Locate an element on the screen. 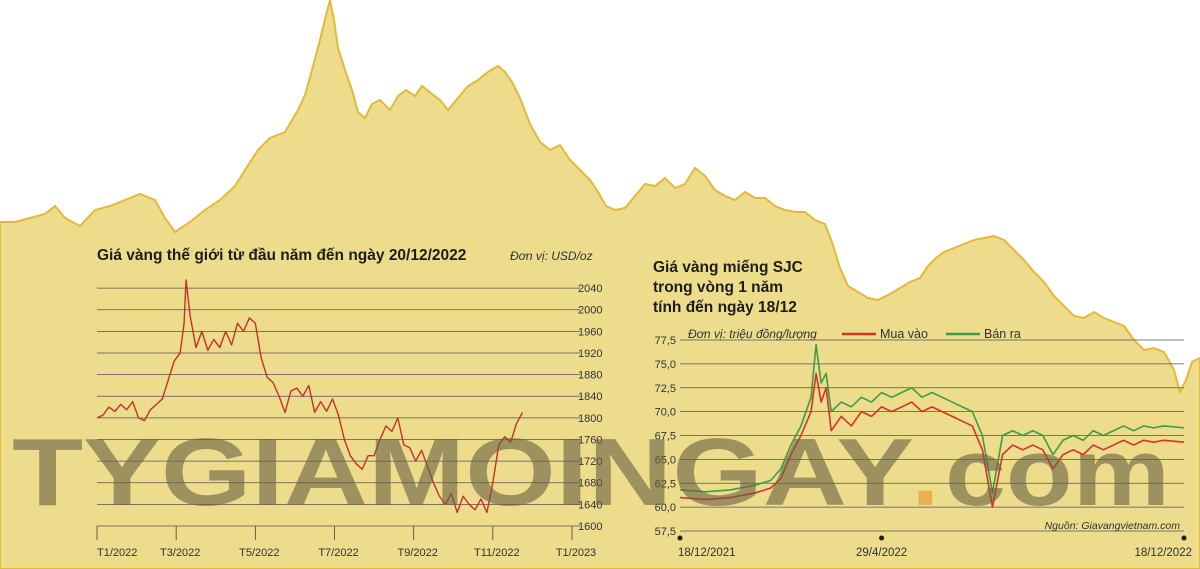 The height and width of the screenshot is (569, 1200). world-y-tick-label: 1640 is located at coordinates (590, 505).